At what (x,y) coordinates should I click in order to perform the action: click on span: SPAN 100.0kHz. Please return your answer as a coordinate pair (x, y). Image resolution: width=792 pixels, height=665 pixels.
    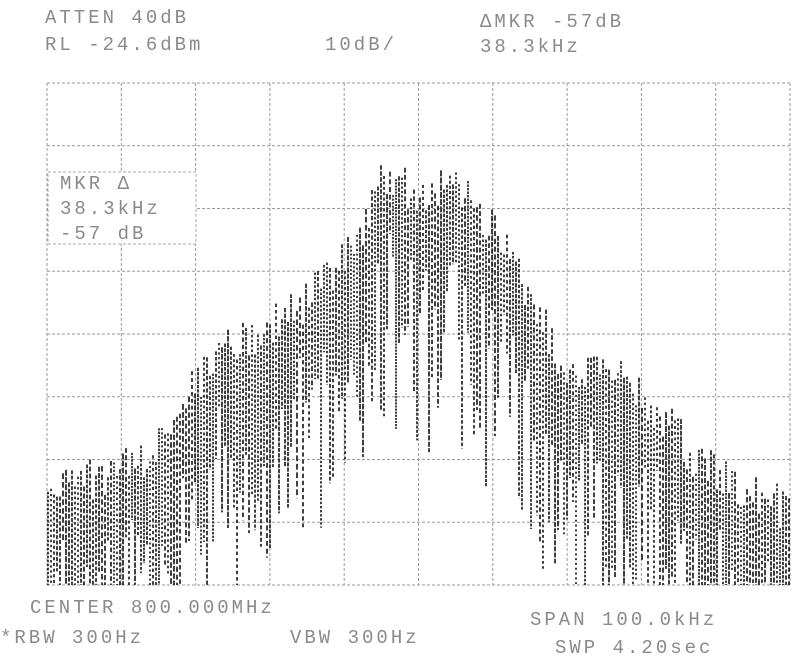
    Looking at the image, I should click on (623, 620).